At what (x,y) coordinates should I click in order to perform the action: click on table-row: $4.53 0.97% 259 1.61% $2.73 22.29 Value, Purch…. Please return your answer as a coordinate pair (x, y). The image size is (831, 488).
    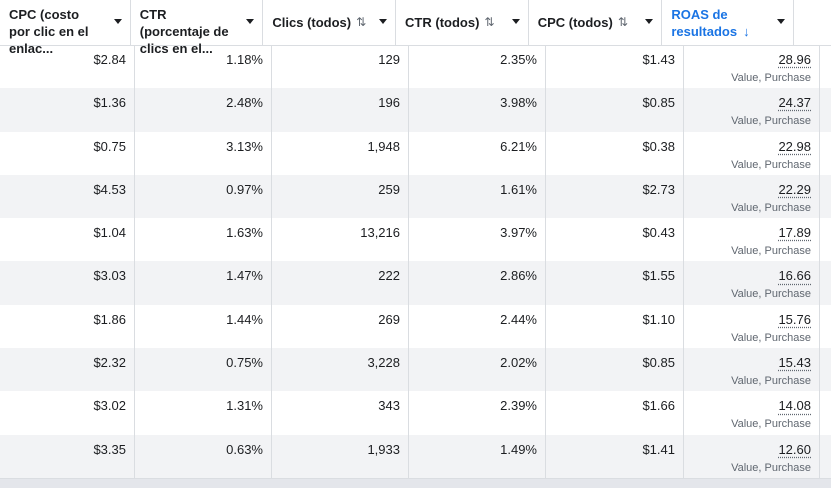
    Looking at the image, I should click on (415, 196).